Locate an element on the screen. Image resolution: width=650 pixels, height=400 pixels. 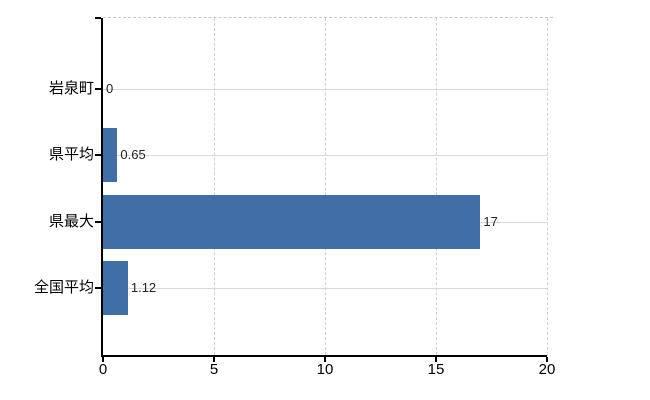
category-label: 県最大 is located at coordinates (71, 221).